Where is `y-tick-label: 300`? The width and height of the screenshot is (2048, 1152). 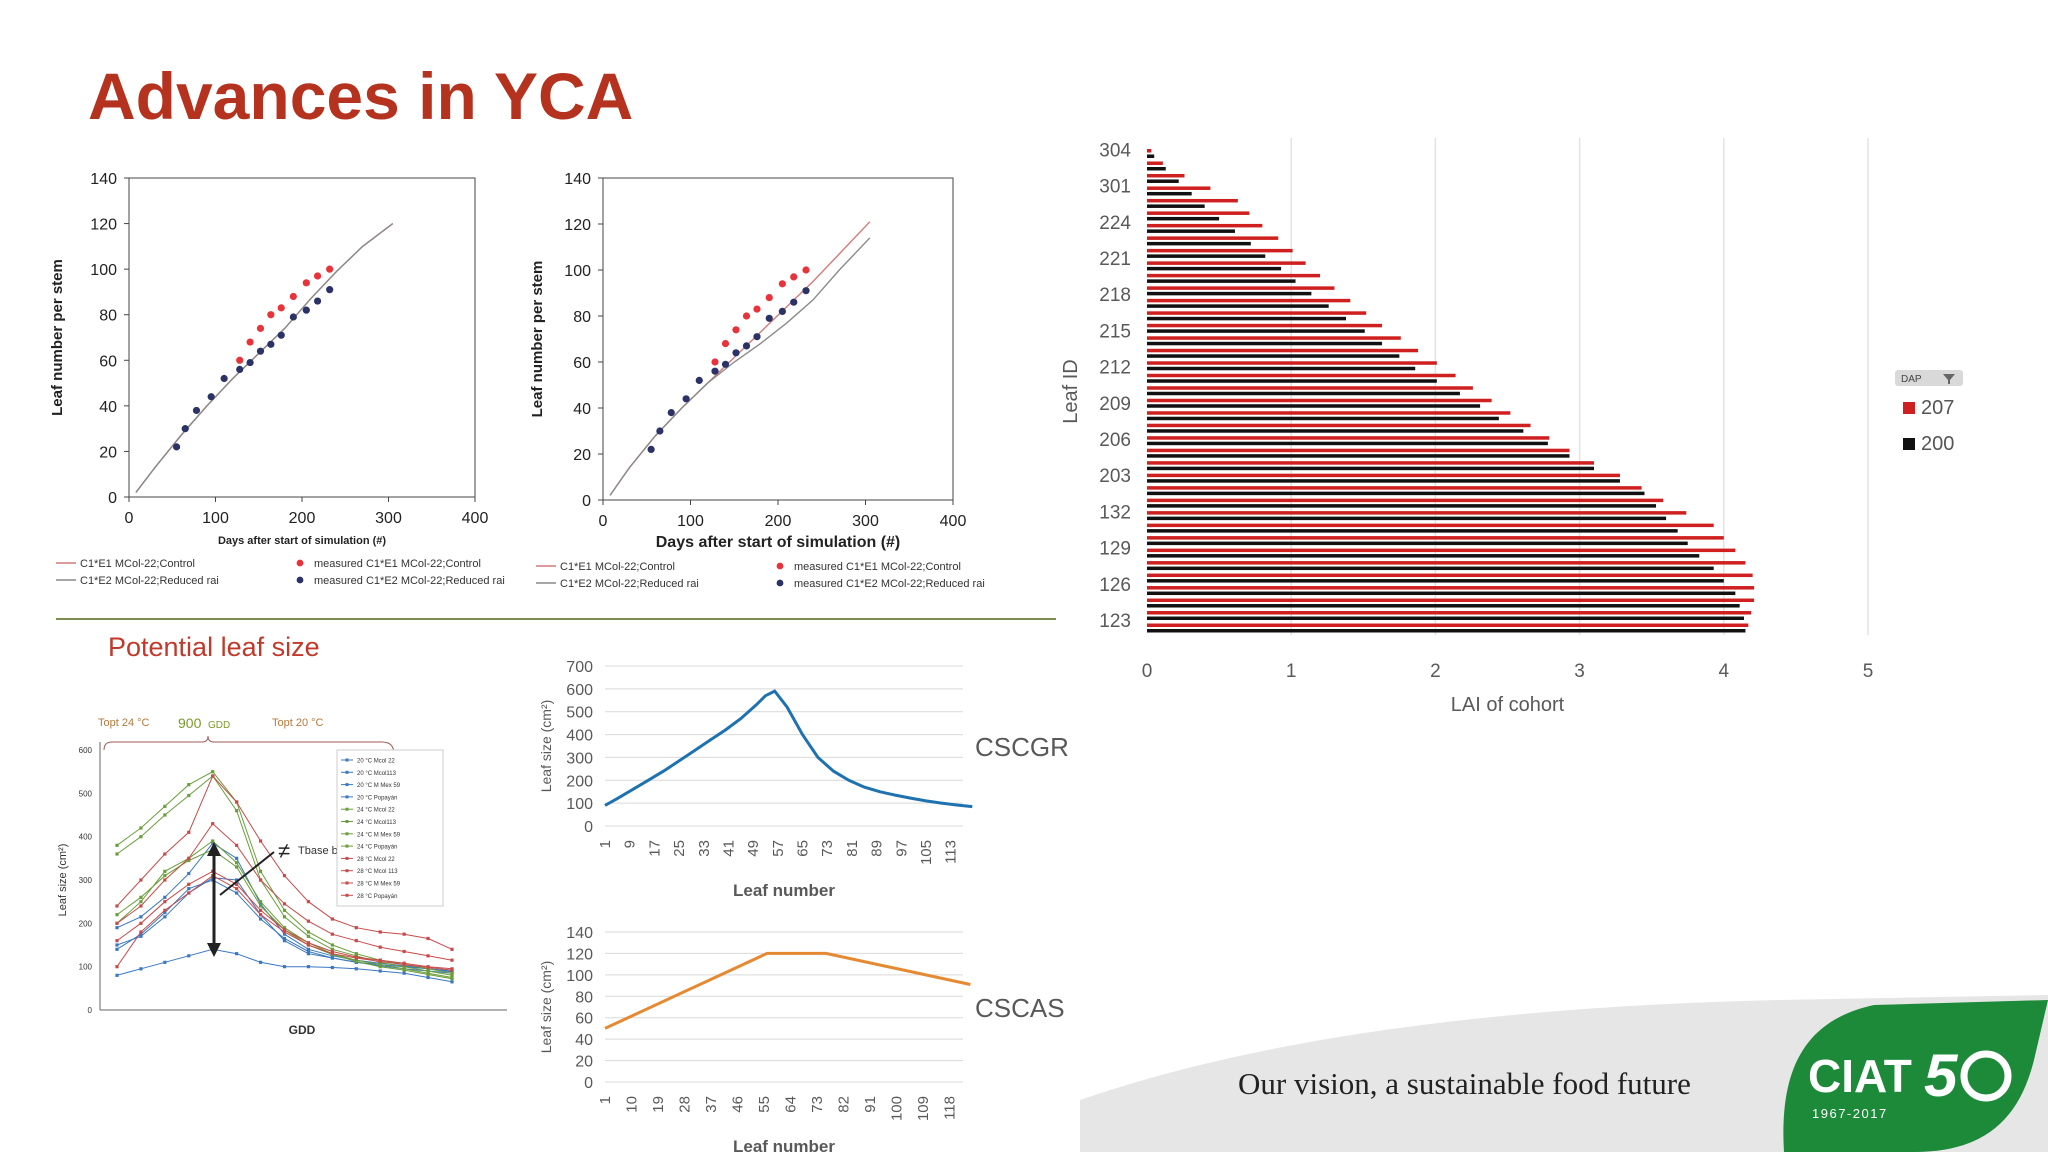
y-tick-label: 300 is located at coordinates (579, 758).